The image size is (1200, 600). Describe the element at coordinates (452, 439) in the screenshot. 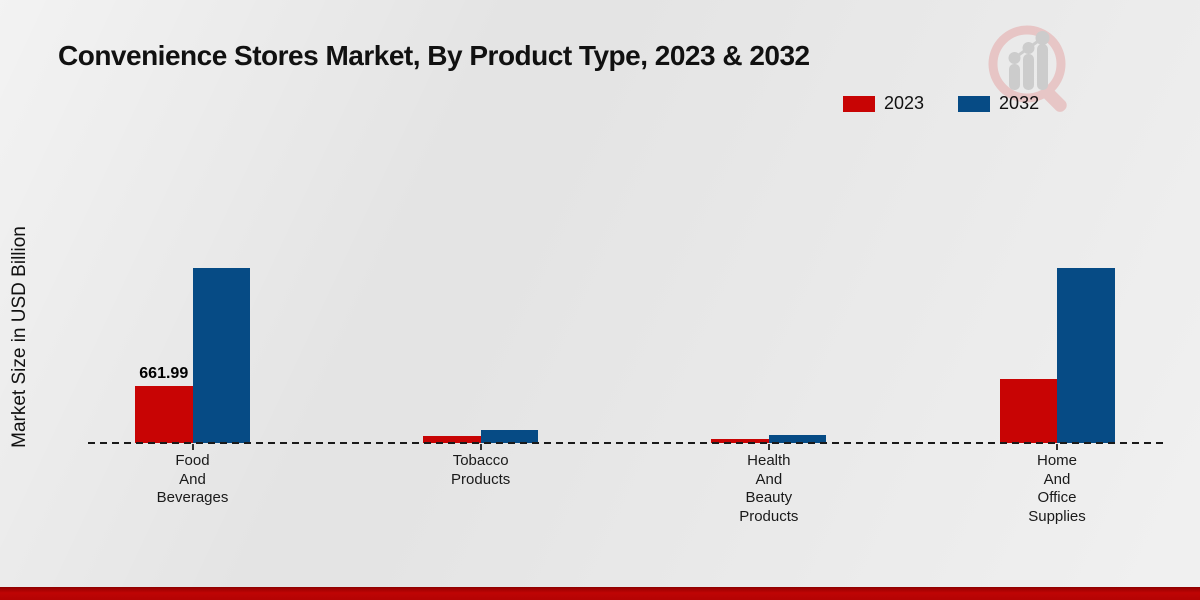

I see `bar-2023-tobacco-products` at that location.